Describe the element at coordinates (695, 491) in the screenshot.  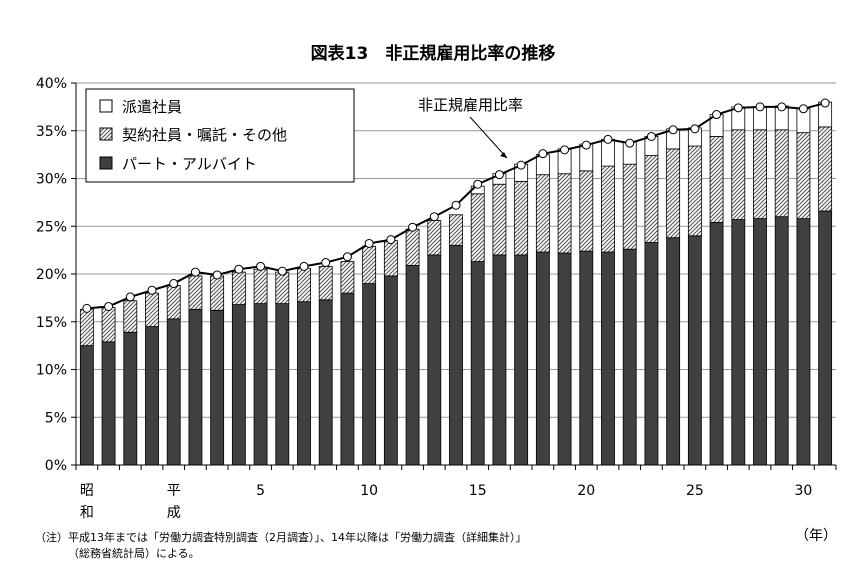
I see `x-tick-label: 25` at that location.